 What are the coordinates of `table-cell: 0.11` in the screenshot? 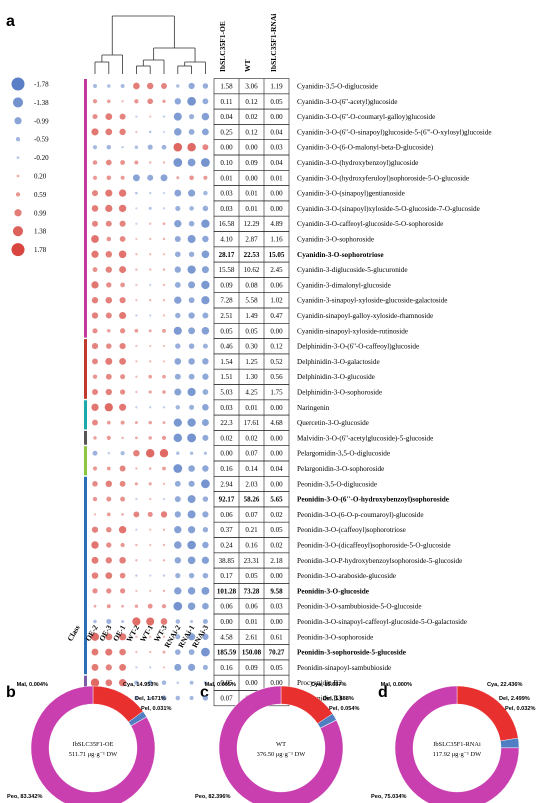 It's located at (227, 102).